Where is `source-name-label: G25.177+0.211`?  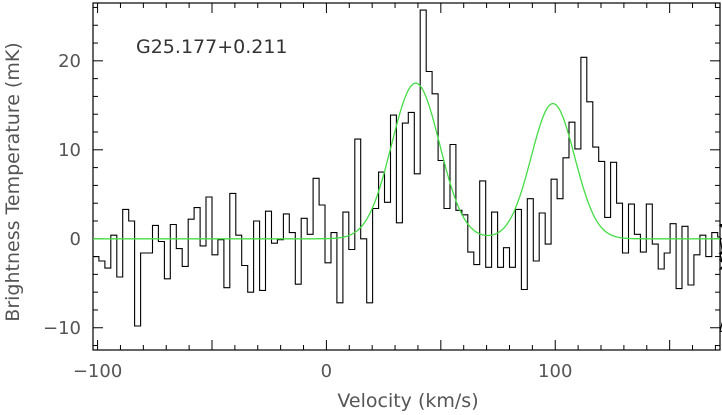
source-name-label: G25.177+0.211 is located at coordinates (212, 47).